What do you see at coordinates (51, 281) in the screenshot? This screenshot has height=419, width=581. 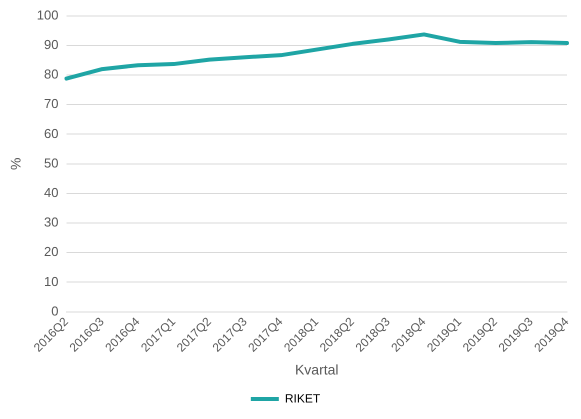 I see `y-tick-label: 10` at bounding box center [51, 281].